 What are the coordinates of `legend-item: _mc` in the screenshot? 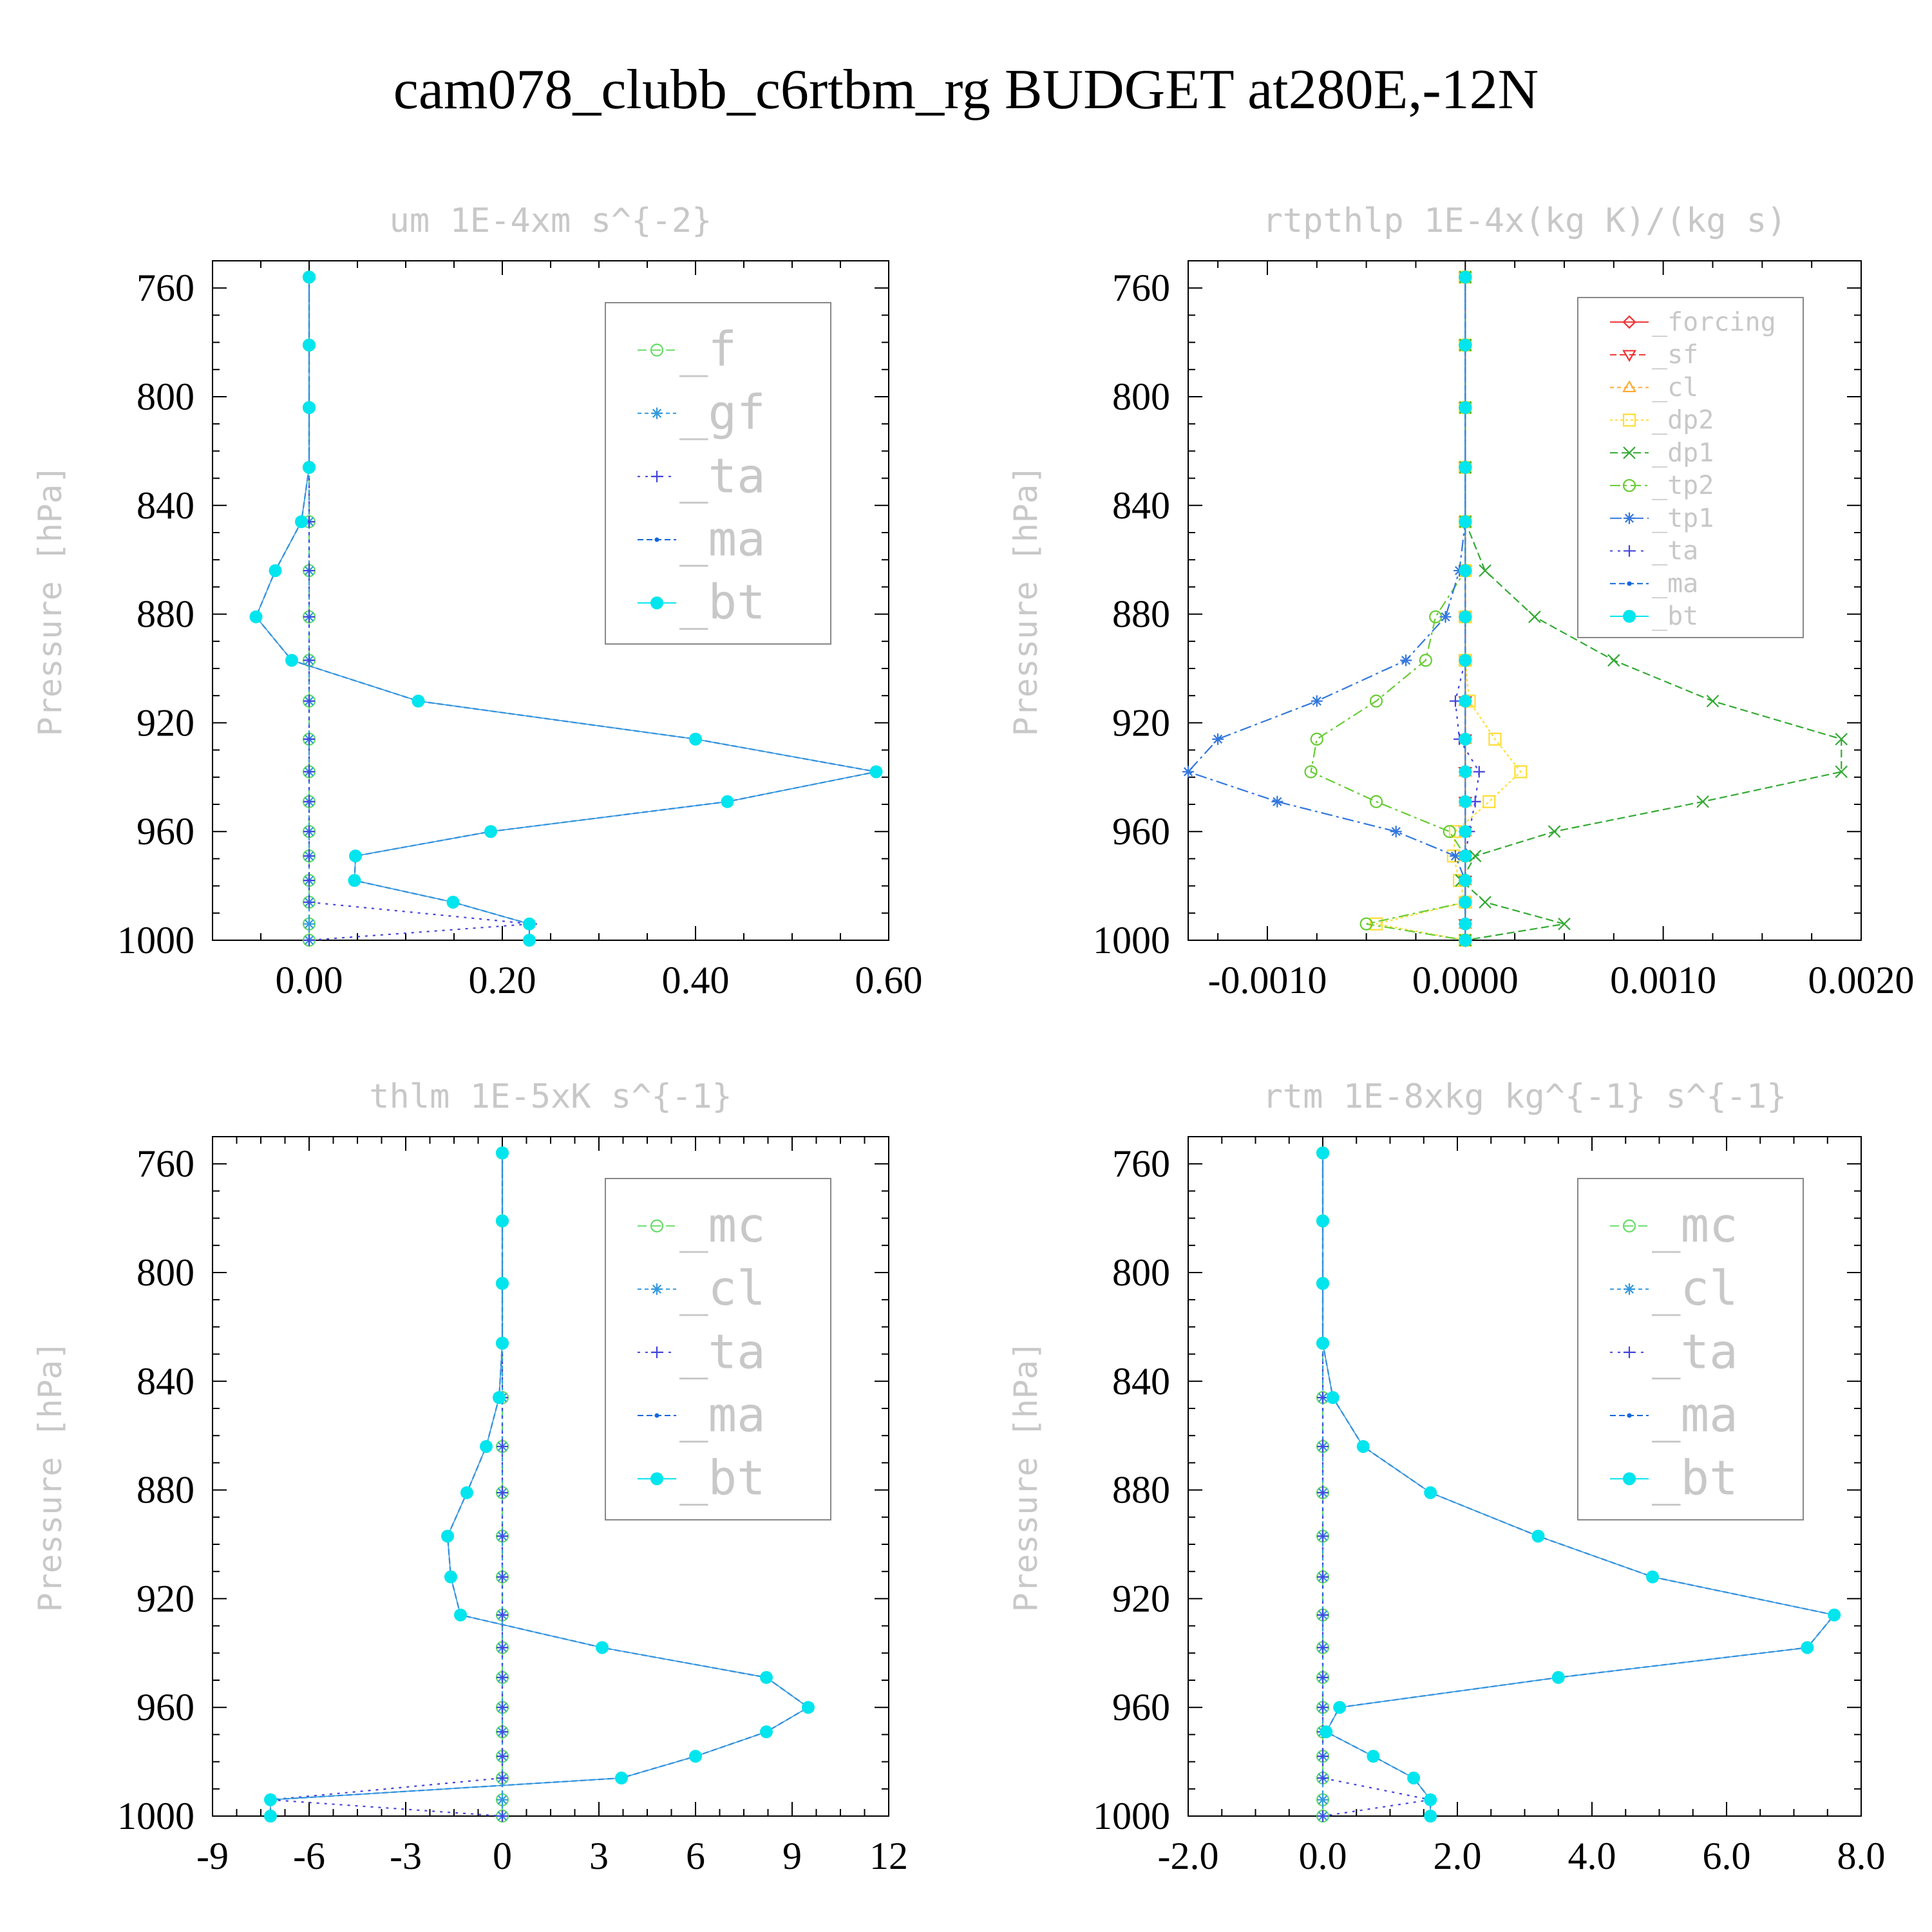 It's located at (1674, 1225).